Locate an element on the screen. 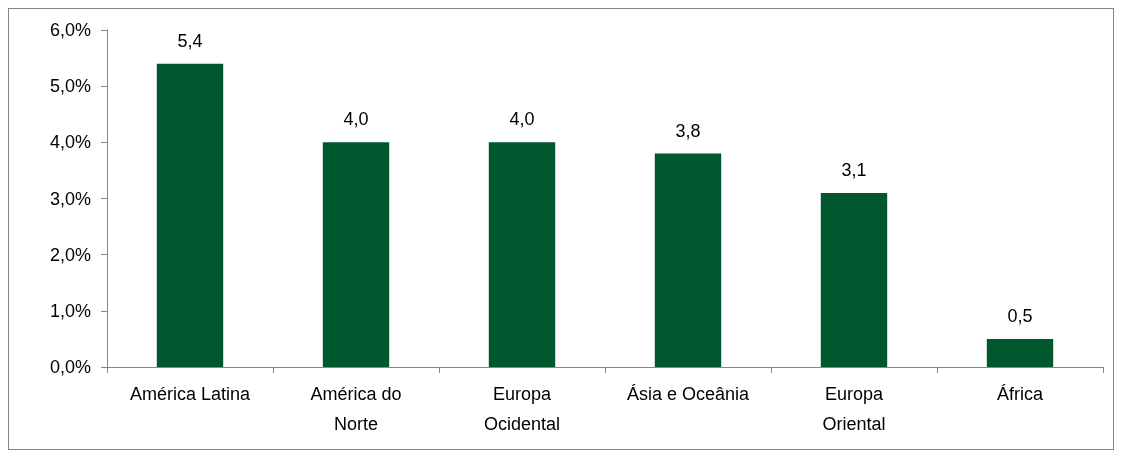  x-tick-label: África is located at coordinates (1020, 394).